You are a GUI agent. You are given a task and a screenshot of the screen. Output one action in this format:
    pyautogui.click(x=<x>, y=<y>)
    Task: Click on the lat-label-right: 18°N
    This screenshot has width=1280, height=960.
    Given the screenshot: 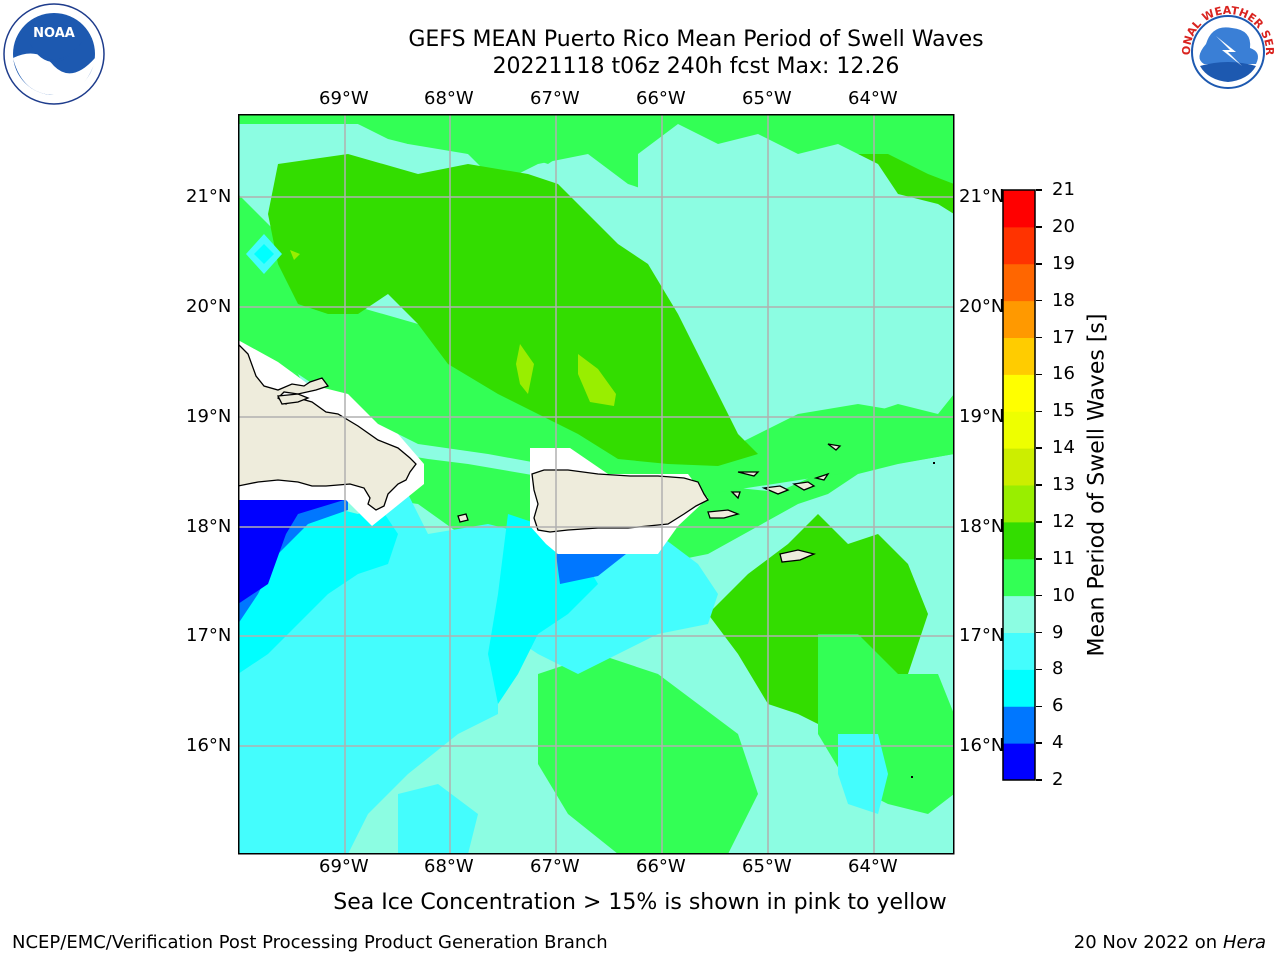 What is the action you would take?
    pyautogui.click(x=982, y=526)
    